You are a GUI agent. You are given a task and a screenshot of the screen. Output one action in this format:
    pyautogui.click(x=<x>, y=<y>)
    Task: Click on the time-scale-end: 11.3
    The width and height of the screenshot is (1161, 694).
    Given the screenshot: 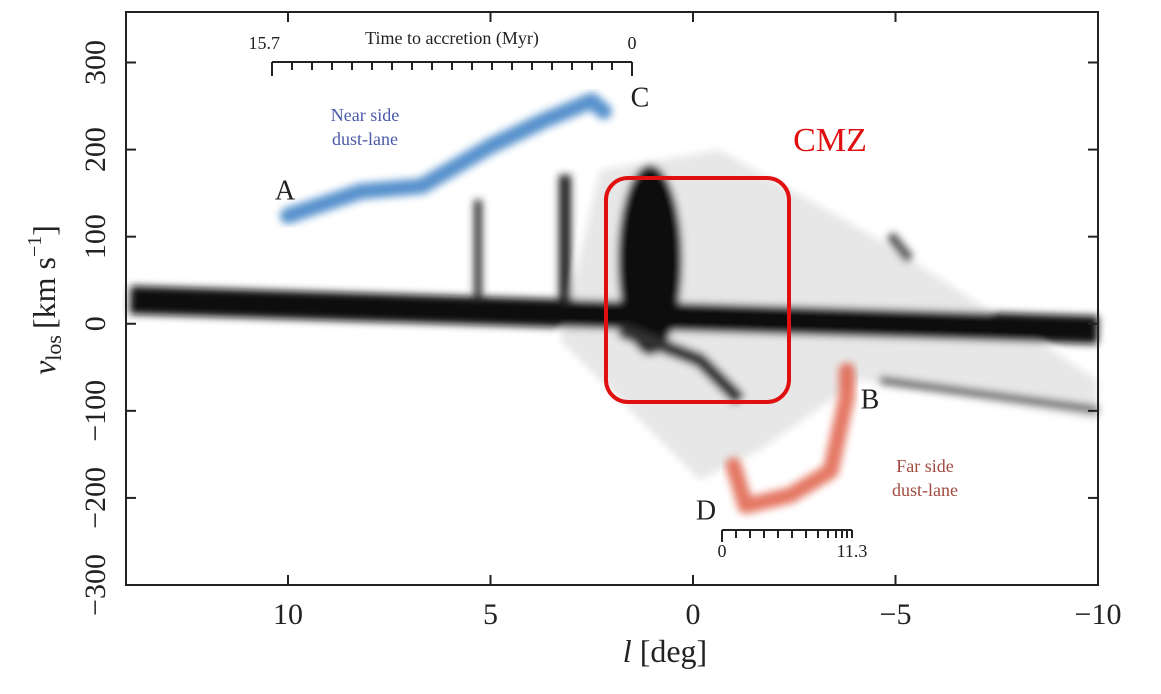 What is the action you would take?
    pyautogui.click(x=852, y=551)
    